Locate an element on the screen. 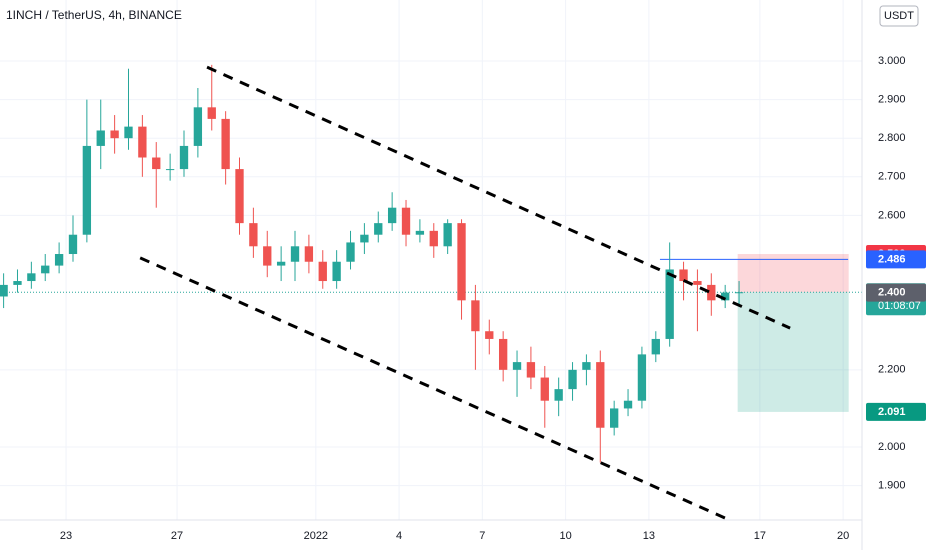  price-label: 2.091 is located at coordinates (892, 412).